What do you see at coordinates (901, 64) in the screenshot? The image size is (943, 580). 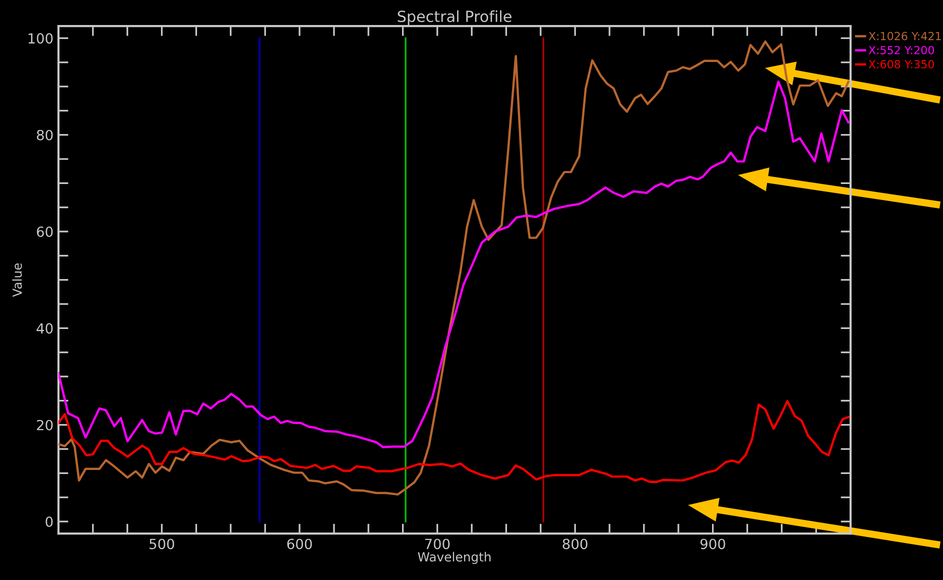 I see `legend-label: X:608 Y:350` at bounding box center [901, 64].